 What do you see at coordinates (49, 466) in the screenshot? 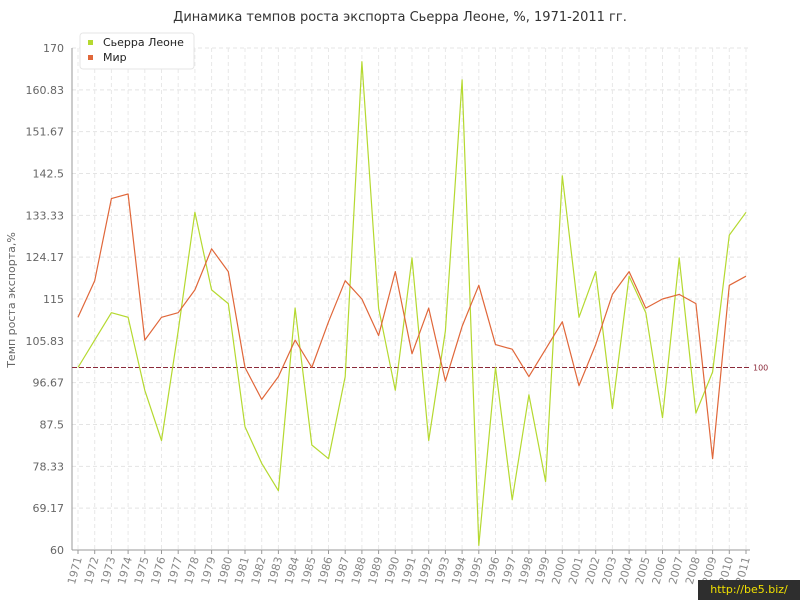
I see `y-tick-label: 78.33` at bounding box center [49, 466].